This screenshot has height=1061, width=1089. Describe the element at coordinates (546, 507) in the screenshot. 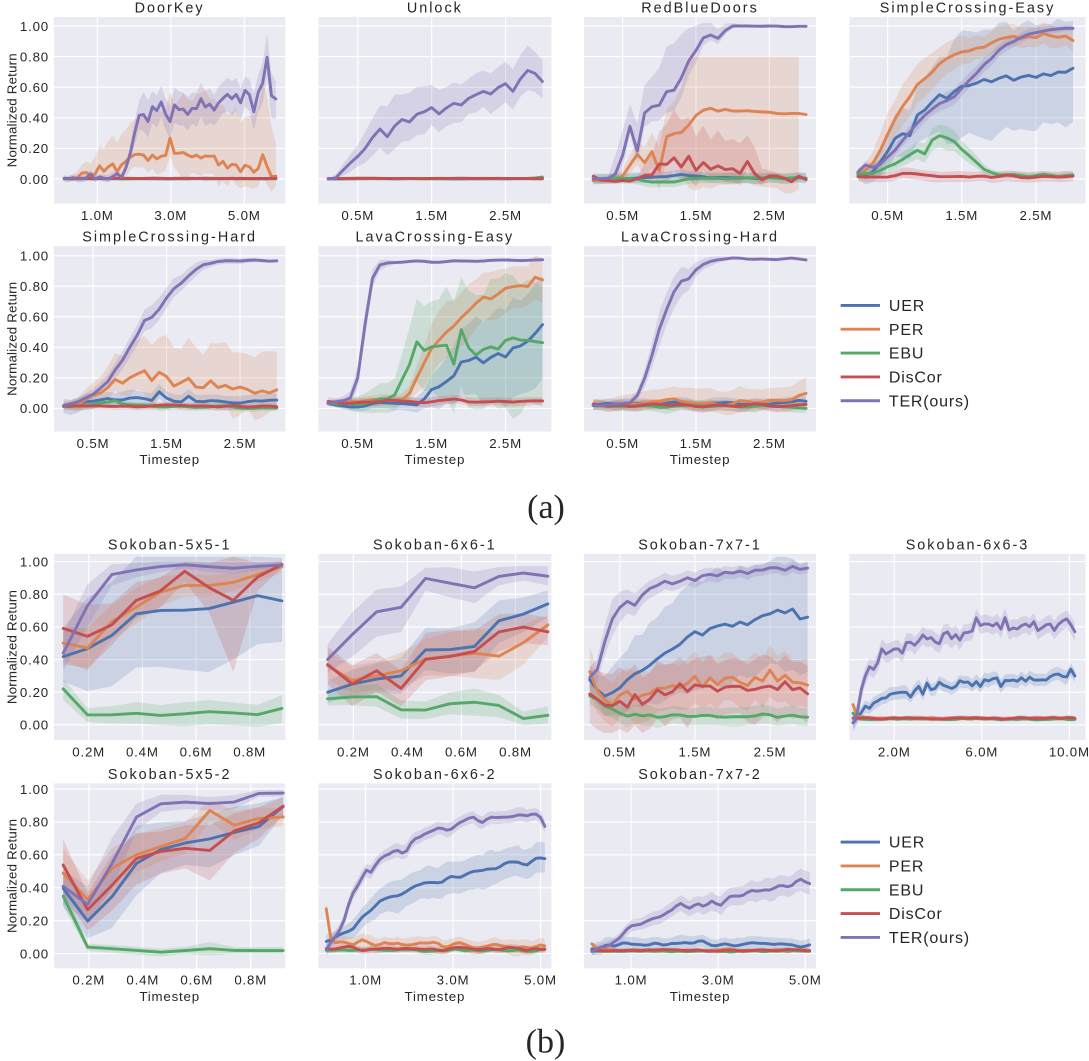

I see `svg-text: (a)` at that location.